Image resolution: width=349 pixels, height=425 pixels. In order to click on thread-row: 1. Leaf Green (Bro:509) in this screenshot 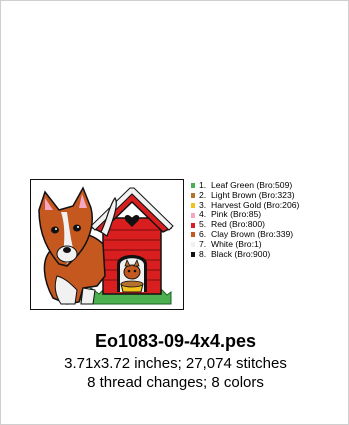, I will do `click(270, 185)`.